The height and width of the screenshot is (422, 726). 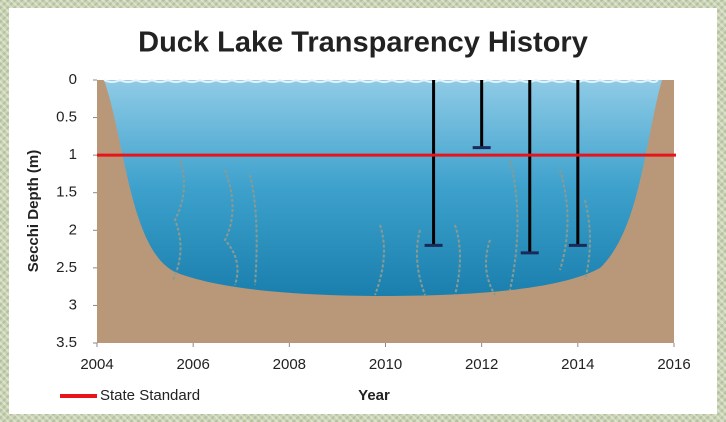 What do you see at coordinates (577, 364) in the screenshot?
I see `x-tick-label: 2014` at bounding box center [577, 364].